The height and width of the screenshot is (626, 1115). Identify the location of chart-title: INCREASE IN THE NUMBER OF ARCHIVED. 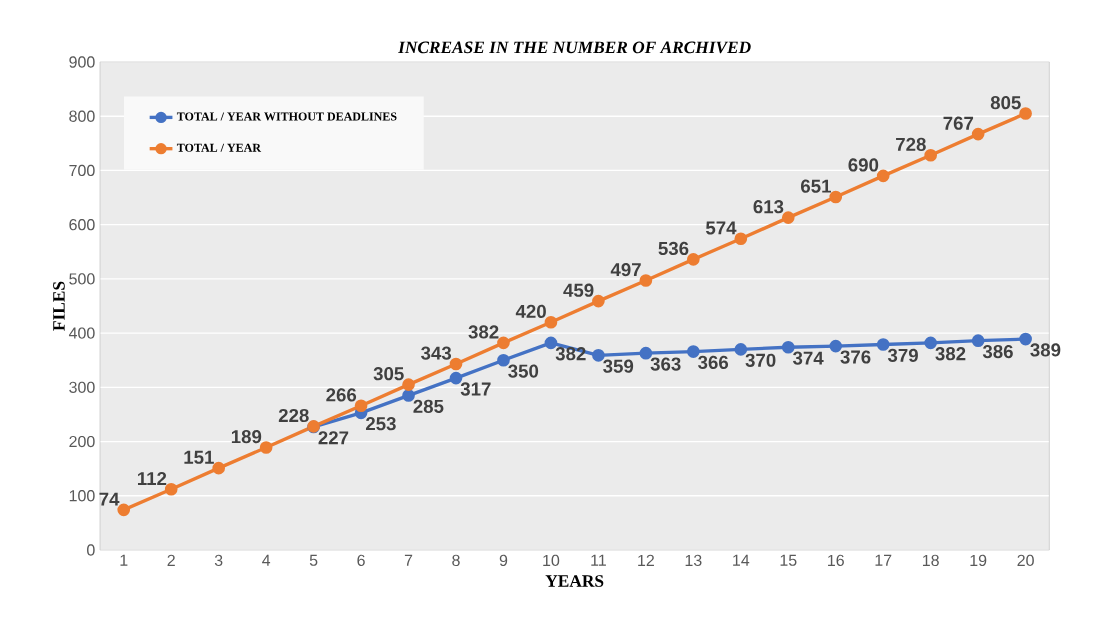
(574, 47).